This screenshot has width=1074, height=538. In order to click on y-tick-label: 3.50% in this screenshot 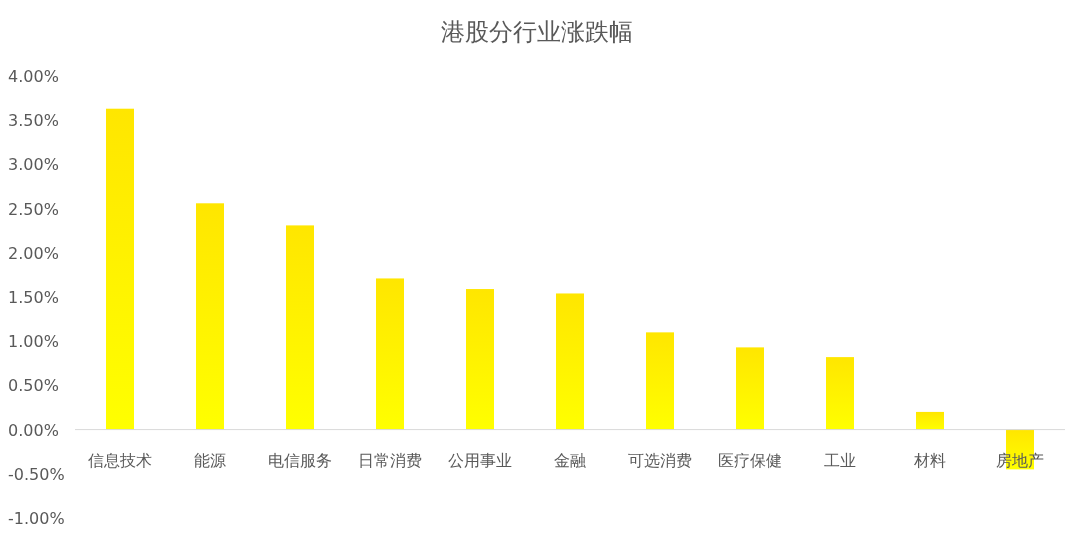, I will do `click(33, 121)`.